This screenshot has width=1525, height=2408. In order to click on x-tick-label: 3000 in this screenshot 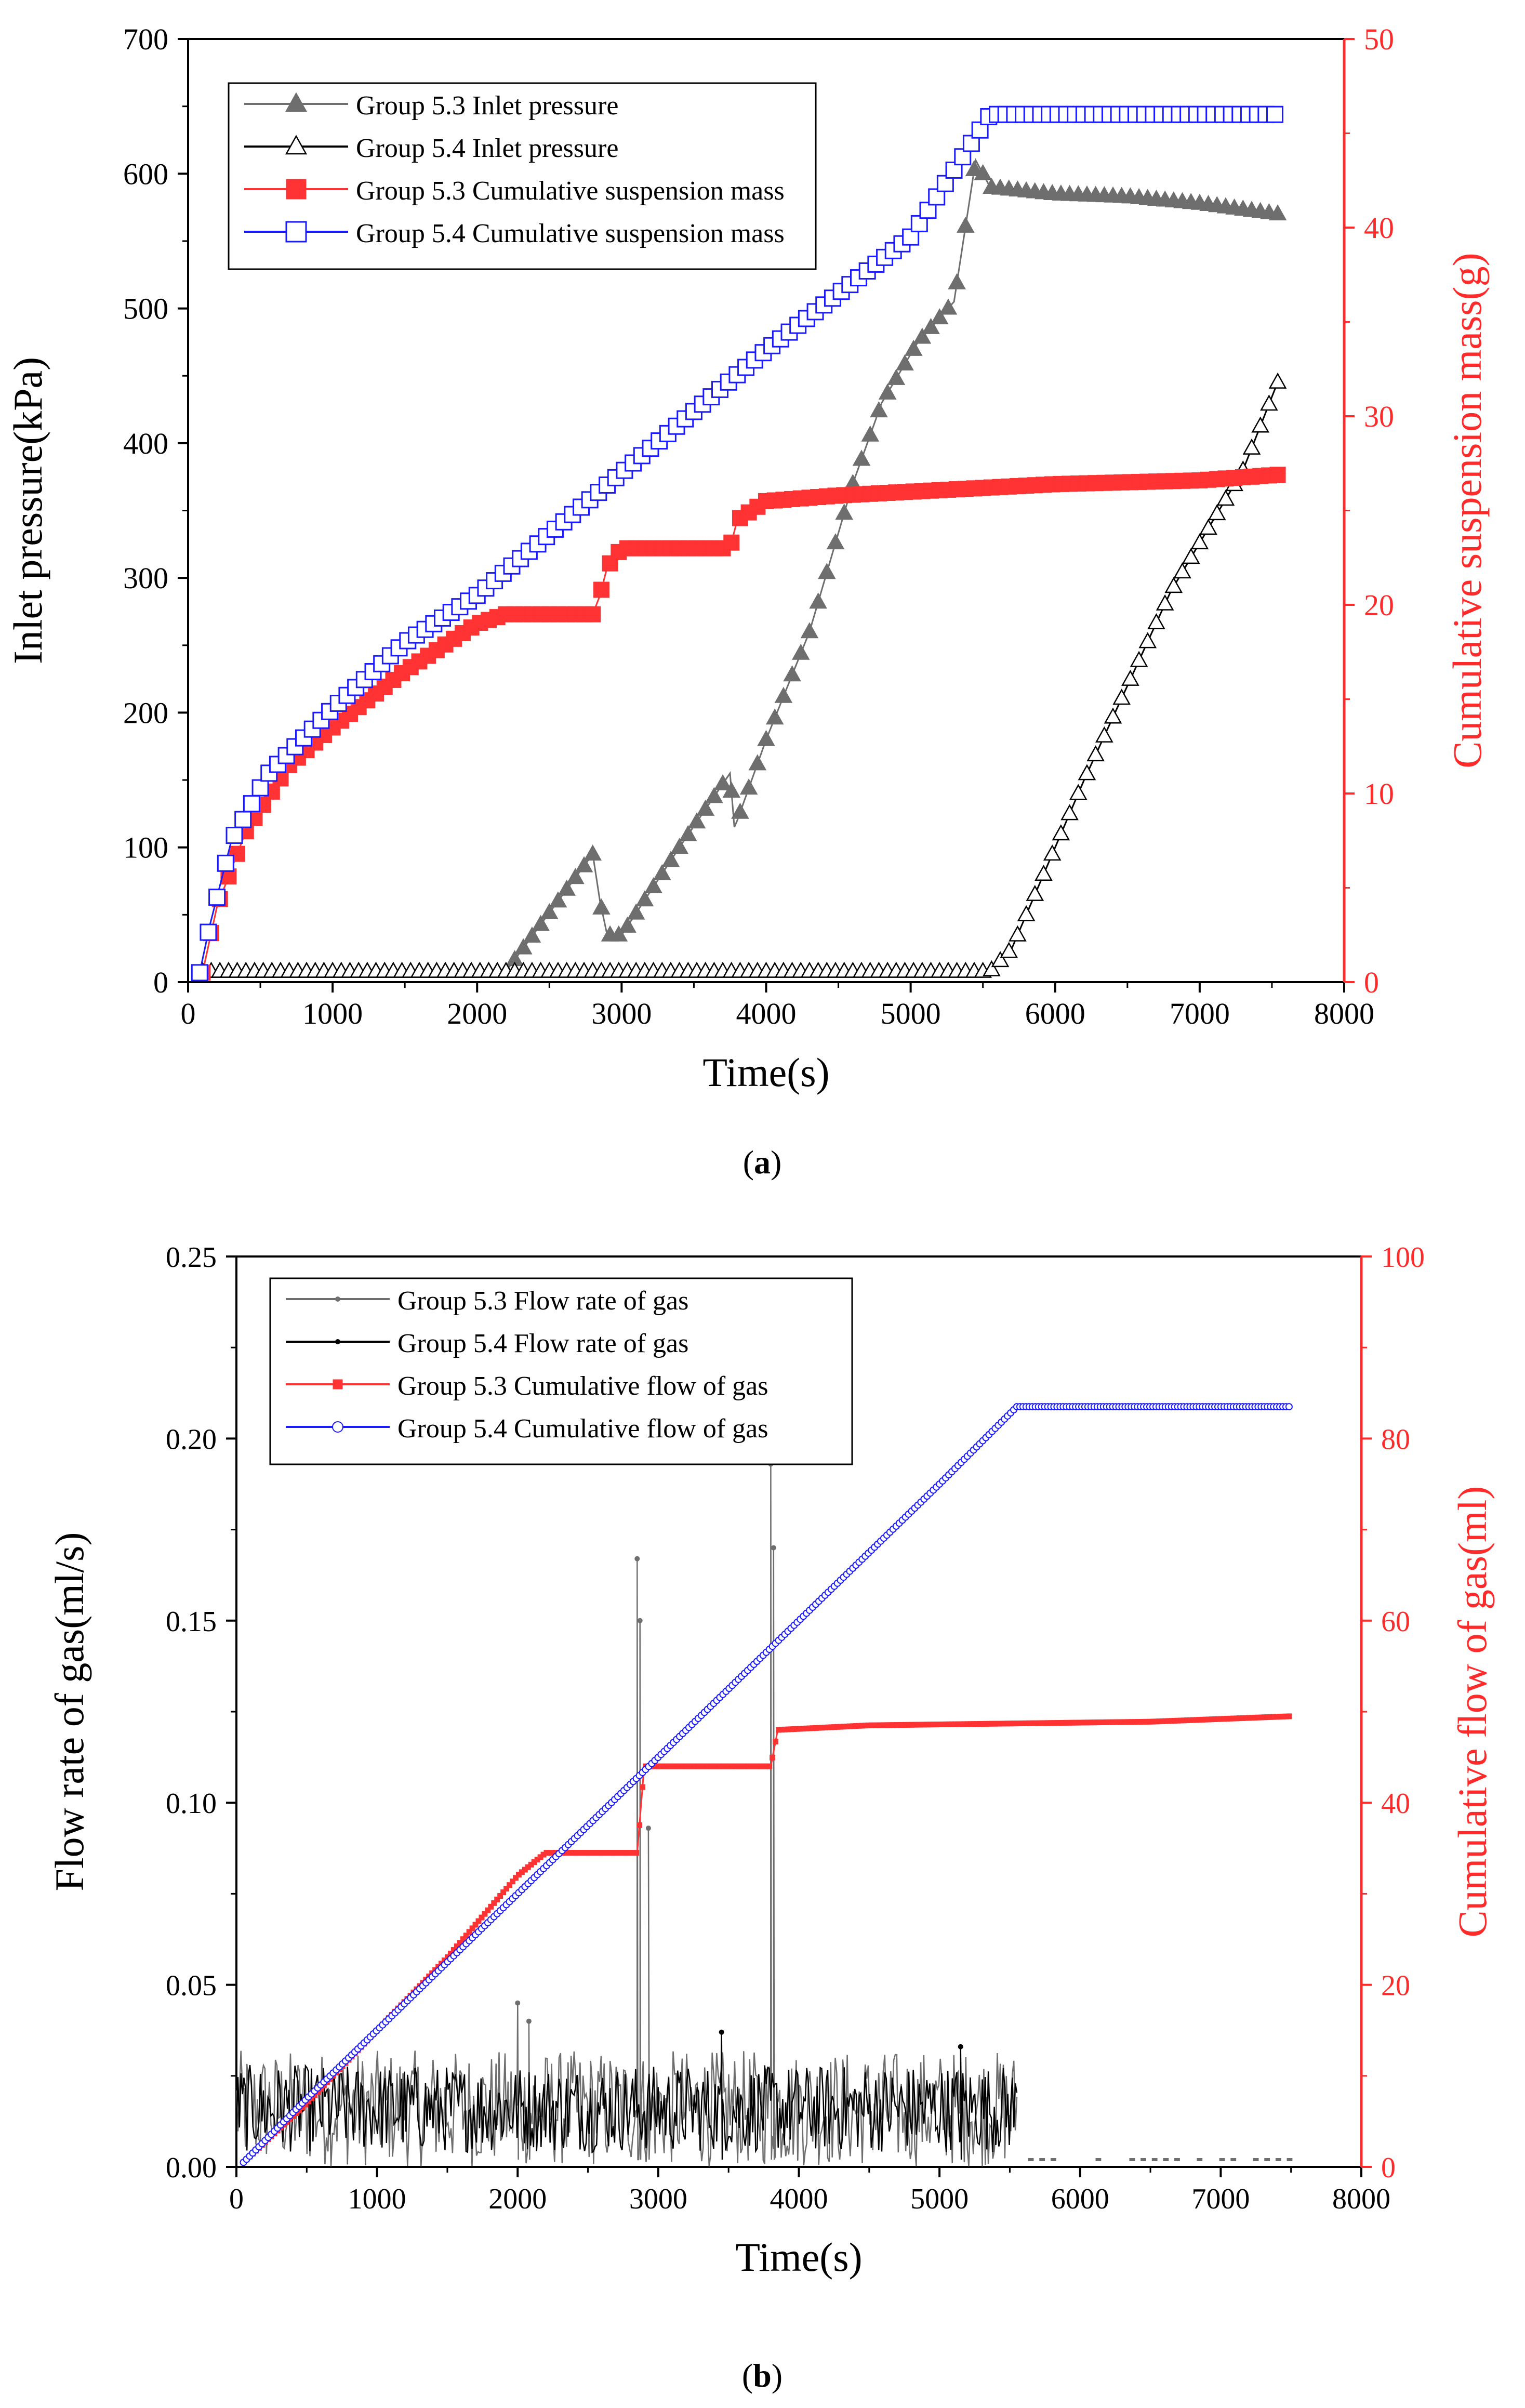, I will do `click(658, 2199)`.